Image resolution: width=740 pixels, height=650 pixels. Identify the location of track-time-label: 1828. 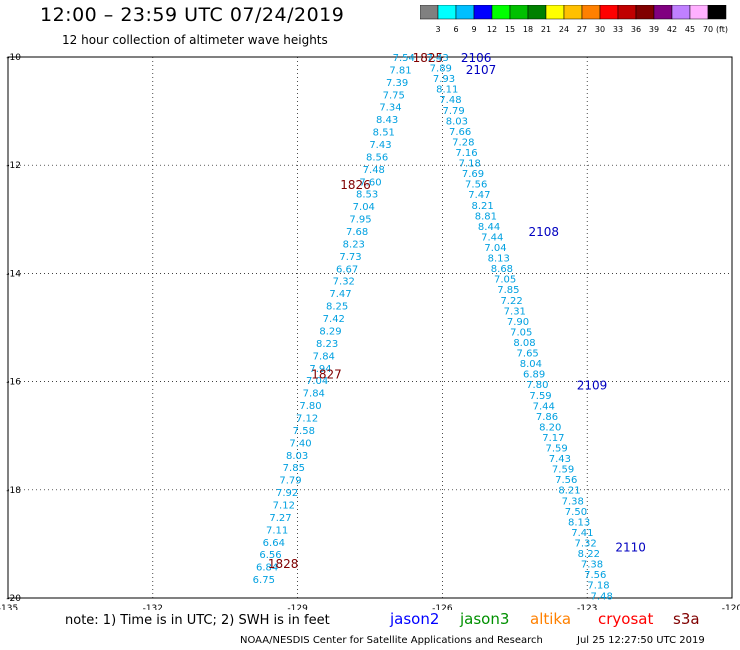
(283, 564).